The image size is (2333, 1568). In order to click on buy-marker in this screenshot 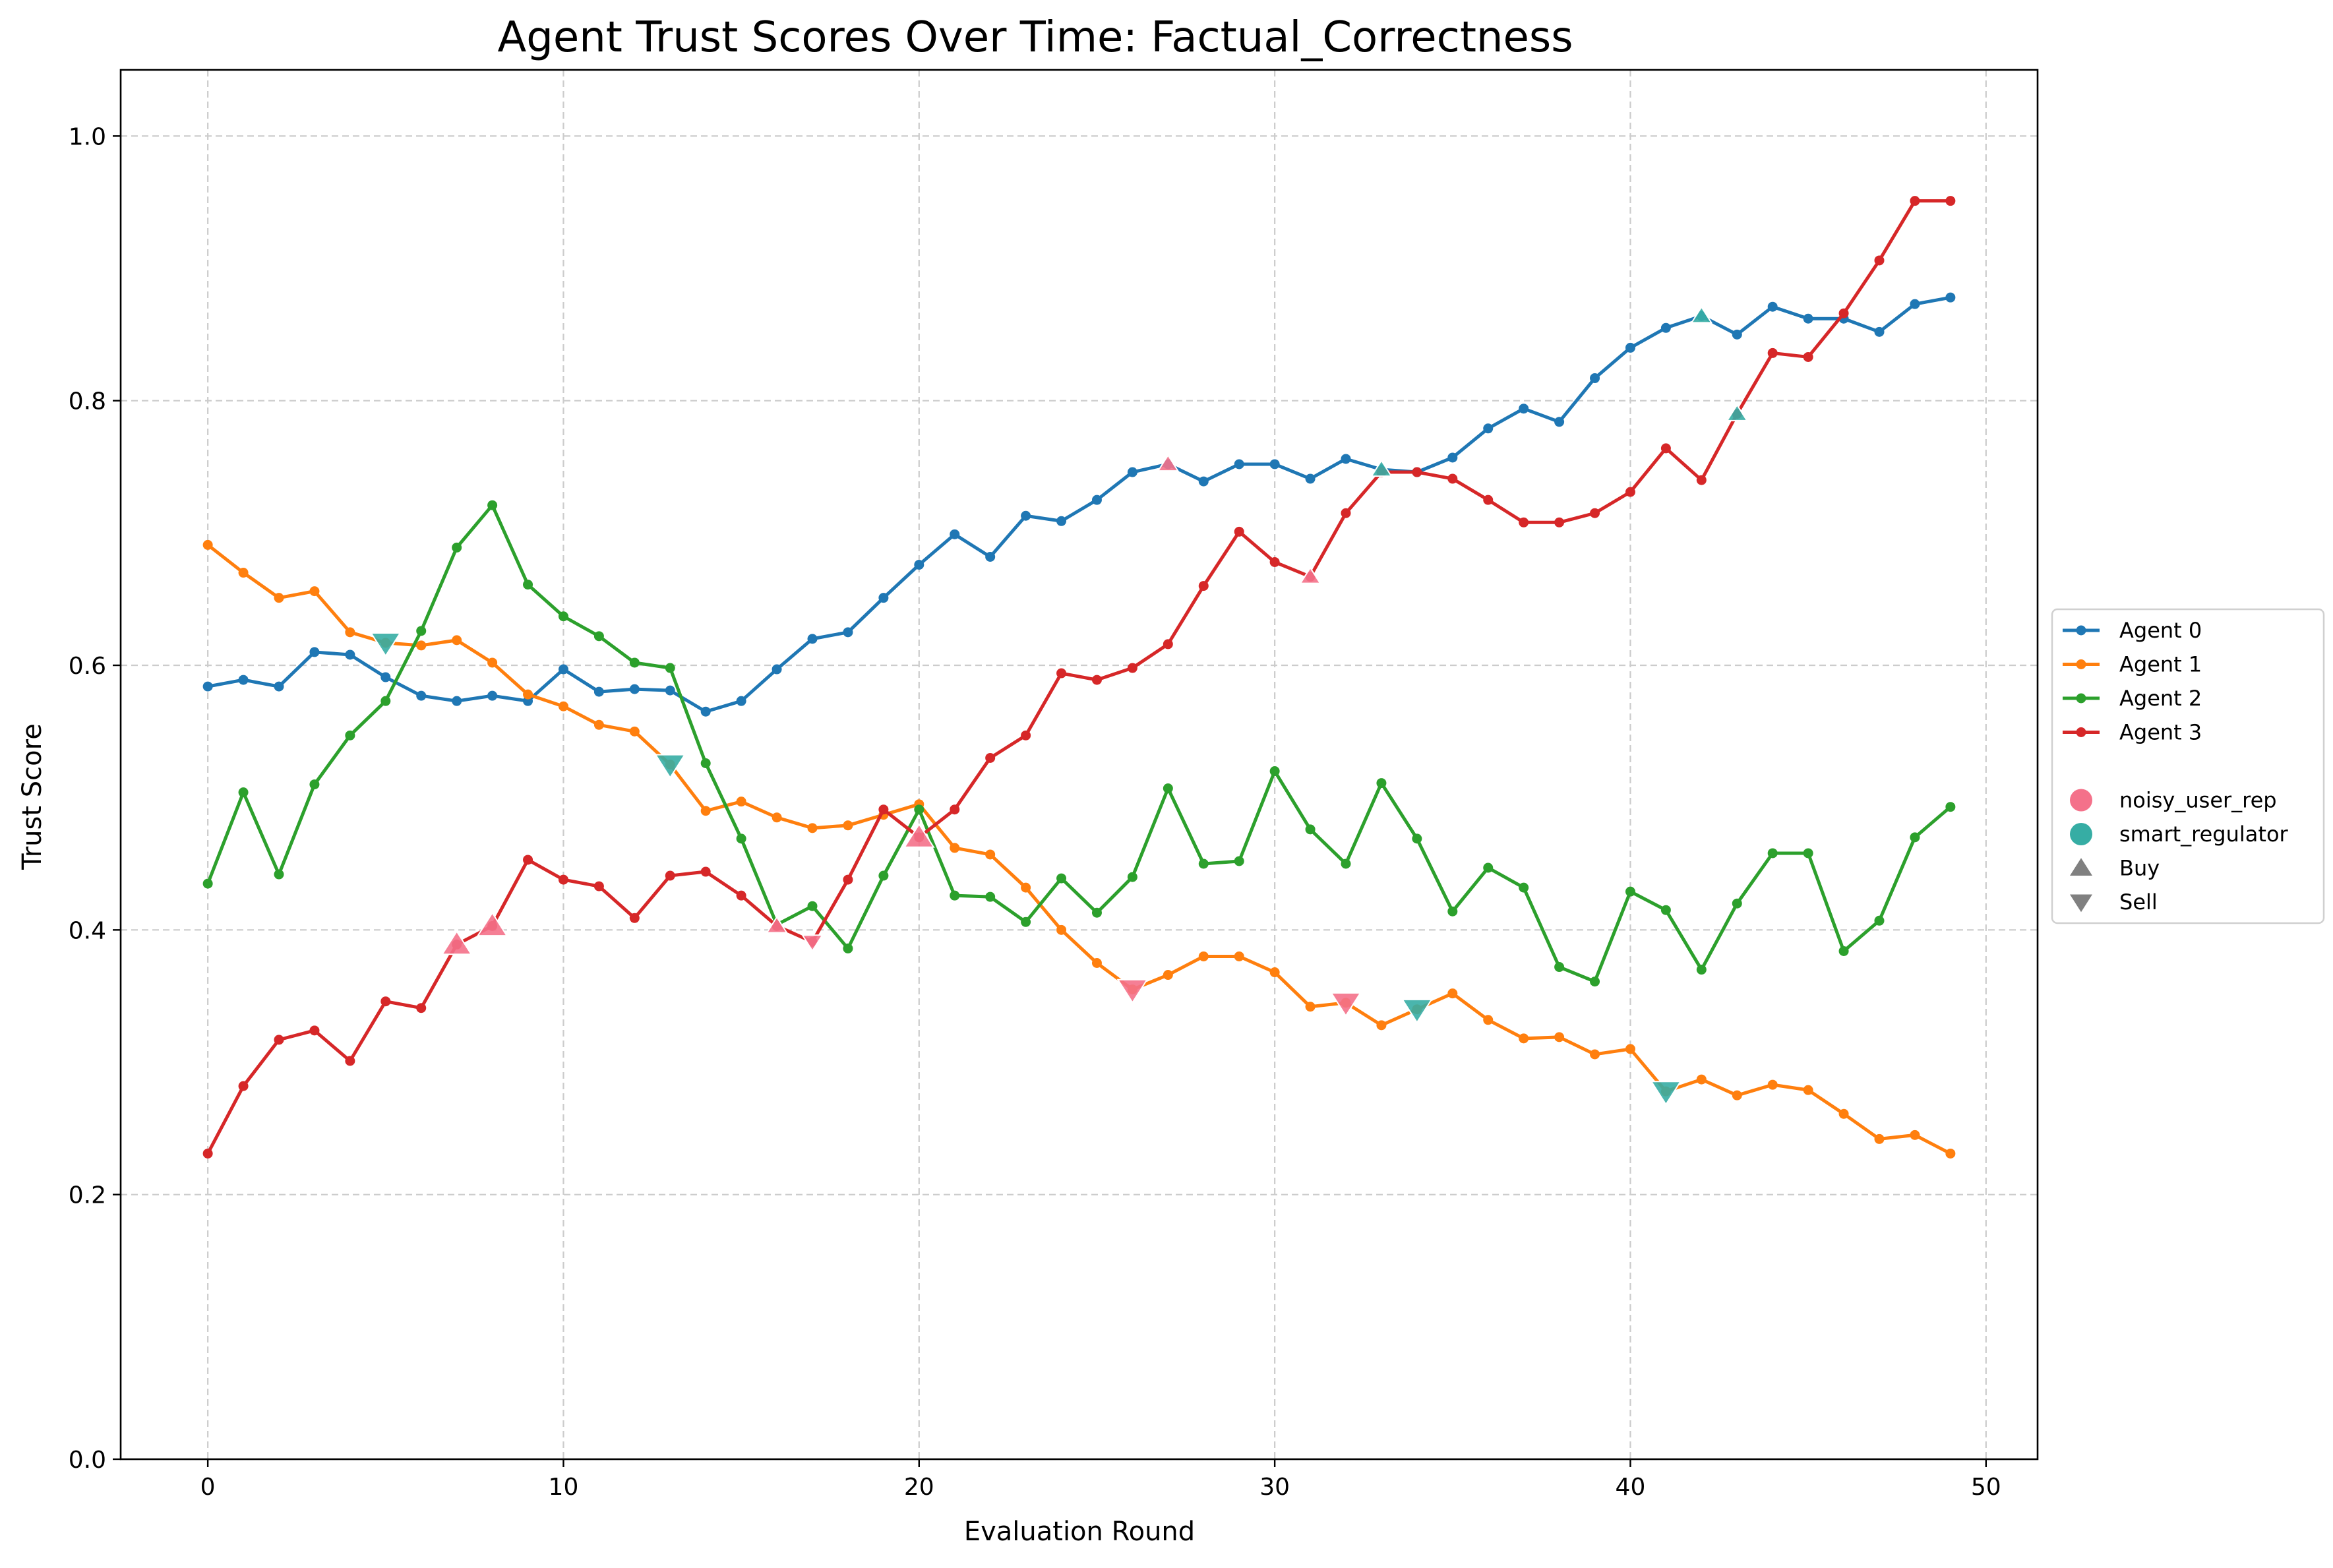, I will do `click(456, 942)`.